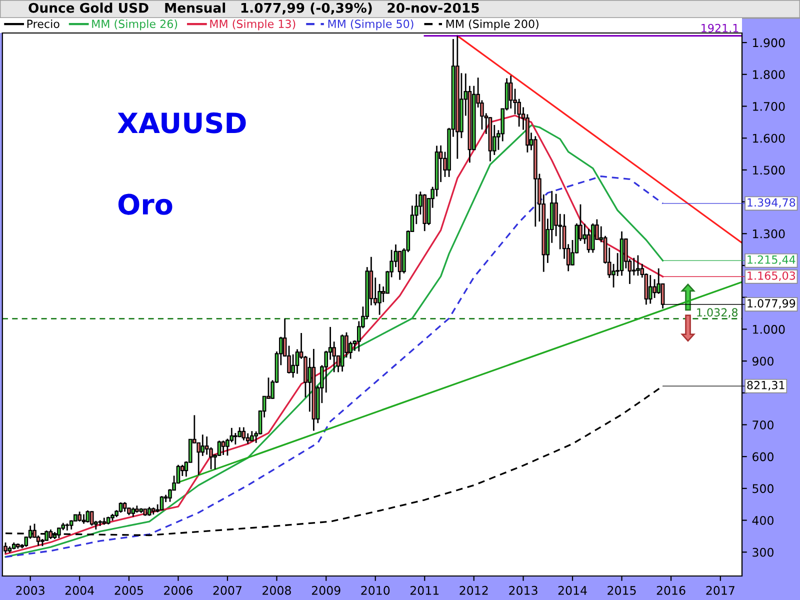 The height and width of the screenshot is (600, 800). What do you see at coordinates (769, 75) in the screenshot?
I see `y-tick-label: 1.800` at bounding box center [769, 75].